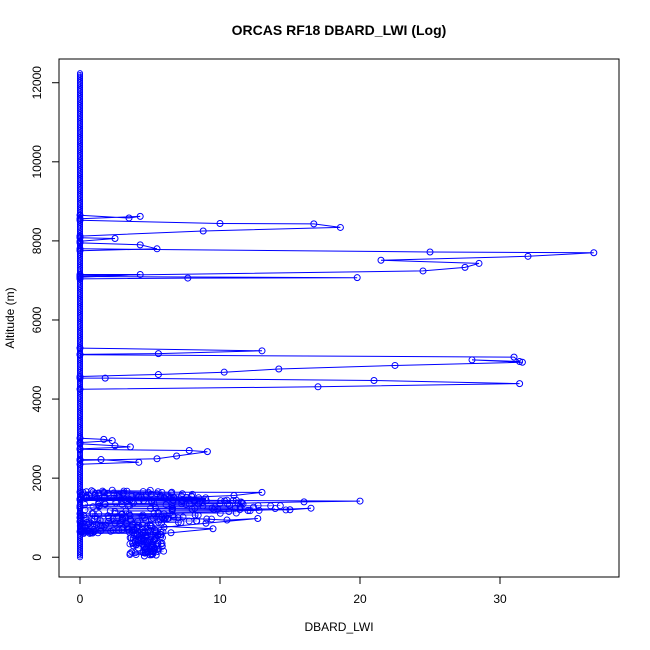 The width and height of the screenshot is (650, 650). Describe the element at coordinates (37, 240) in the screenshot. I see `y-tick-label: 8000` at that location.